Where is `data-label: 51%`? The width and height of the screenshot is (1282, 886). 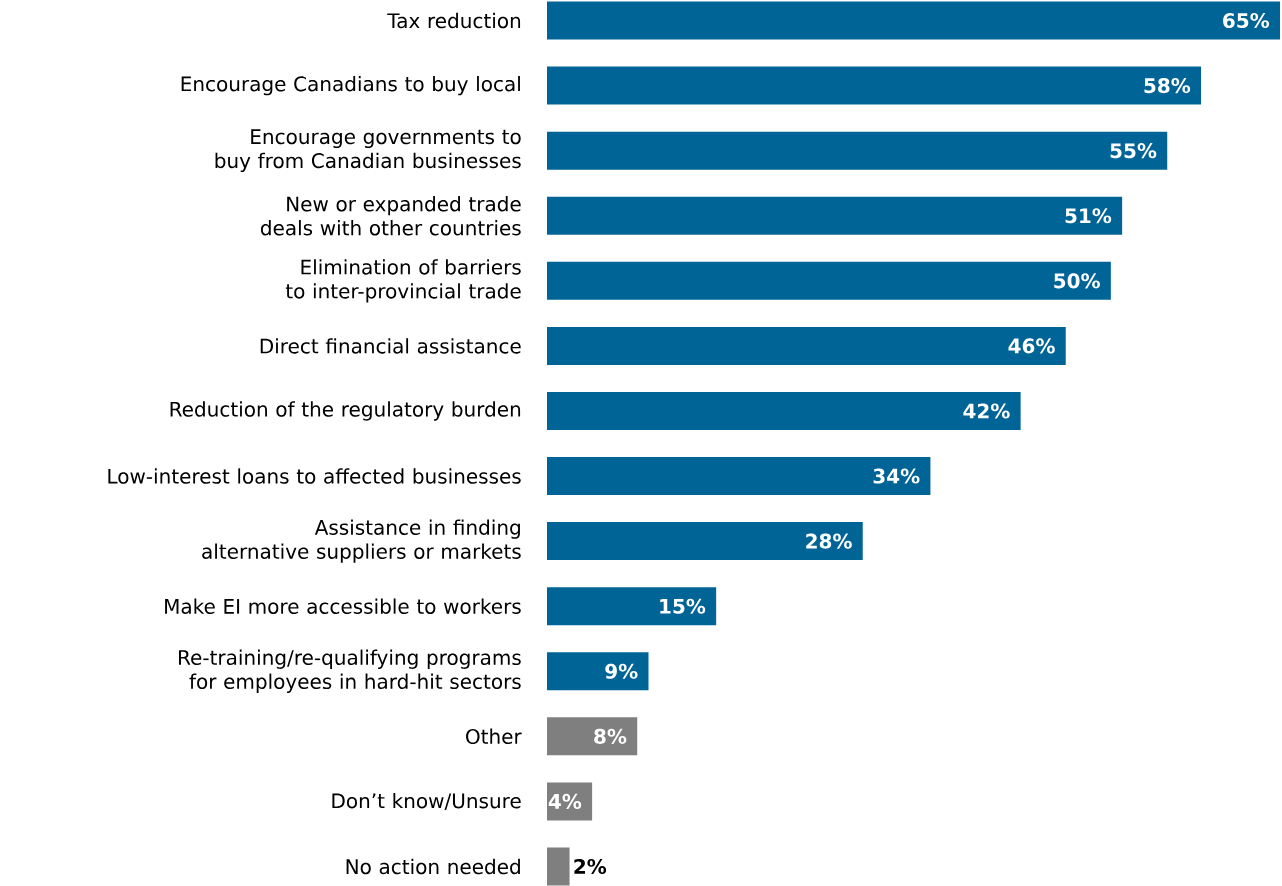 data-label: 51% is located at coordinates (1088, 216).